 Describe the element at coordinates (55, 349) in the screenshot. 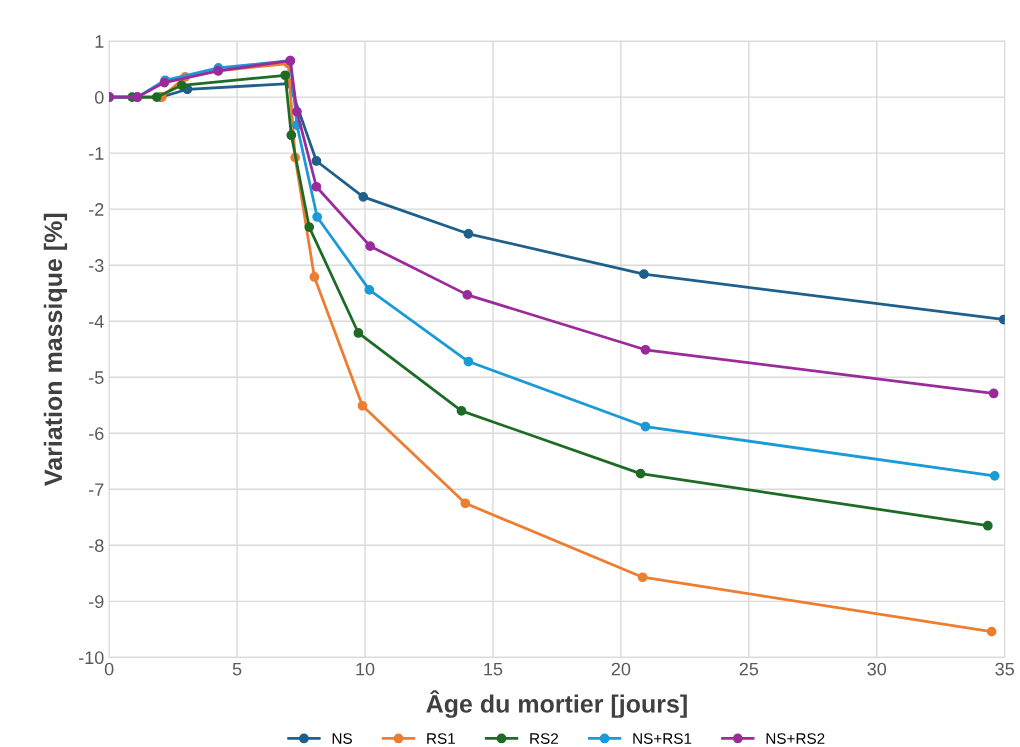

I see `y-axis-title: Variation massique [%]` at that location.